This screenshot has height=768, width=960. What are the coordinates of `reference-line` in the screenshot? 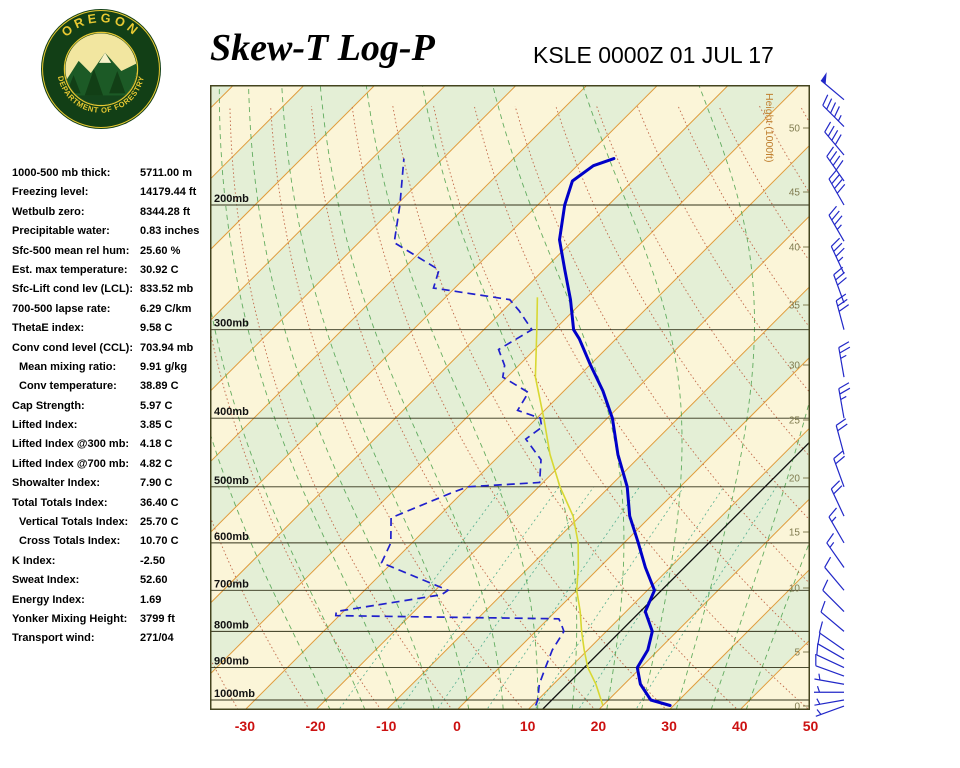 It's located at (675, 575).